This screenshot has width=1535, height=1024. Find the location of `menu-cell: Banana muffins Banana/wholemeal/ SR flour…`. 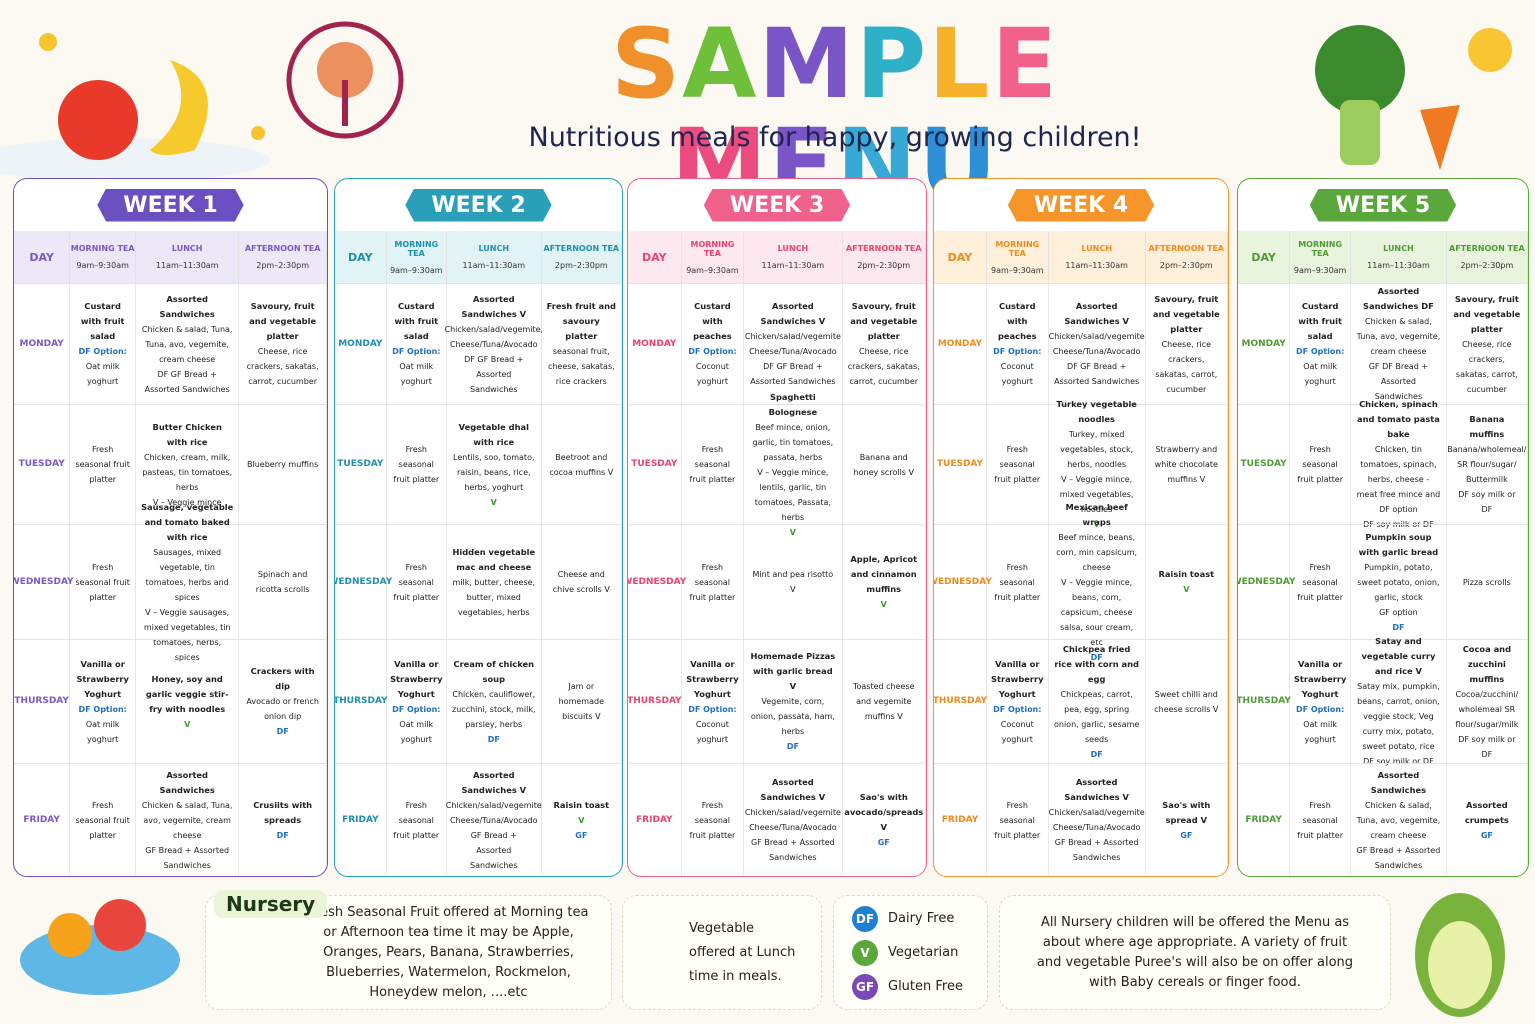

menu-cell: Banana muffins Banana/wholemeal/ SR flour… is located at coordinates (1487, 464).